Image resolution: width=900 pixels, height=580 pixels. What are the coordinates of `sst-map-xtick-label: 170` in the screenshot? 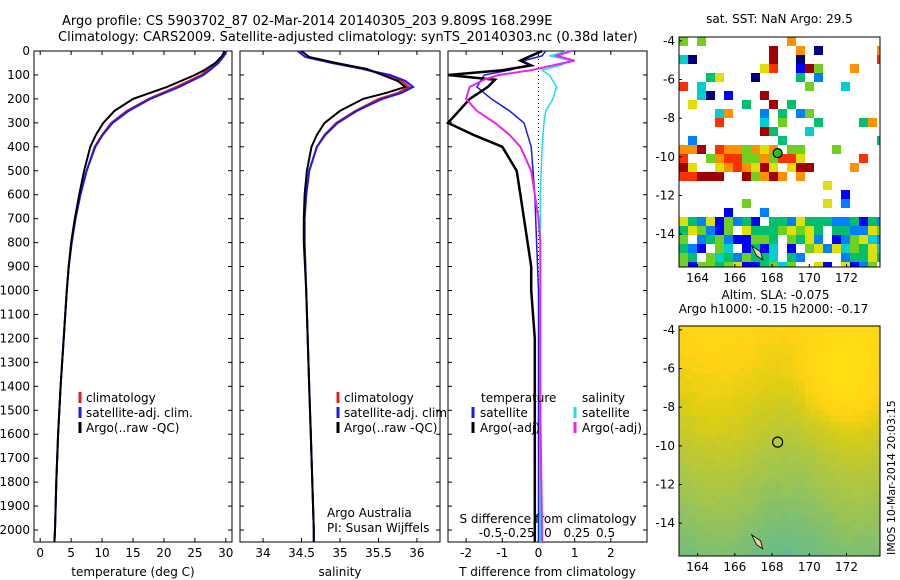 It's located at (809, 278).